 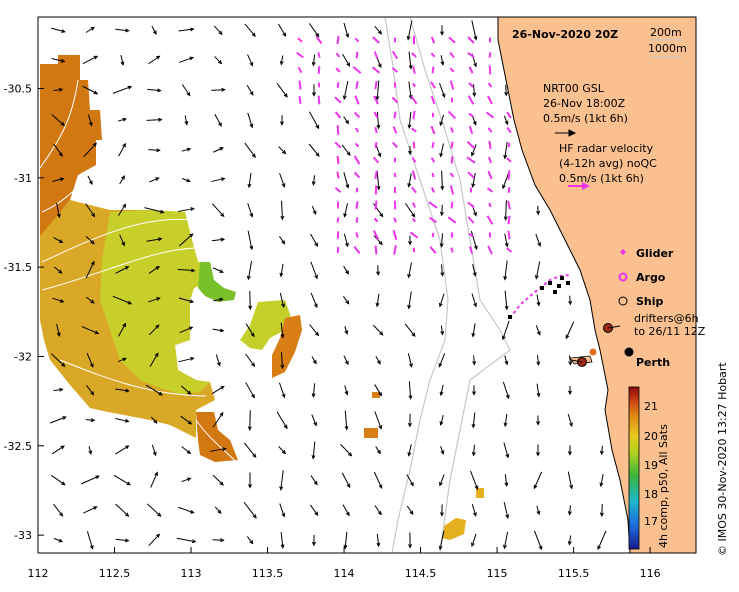 I want to click on colorbar, so click(x=634, y=468).